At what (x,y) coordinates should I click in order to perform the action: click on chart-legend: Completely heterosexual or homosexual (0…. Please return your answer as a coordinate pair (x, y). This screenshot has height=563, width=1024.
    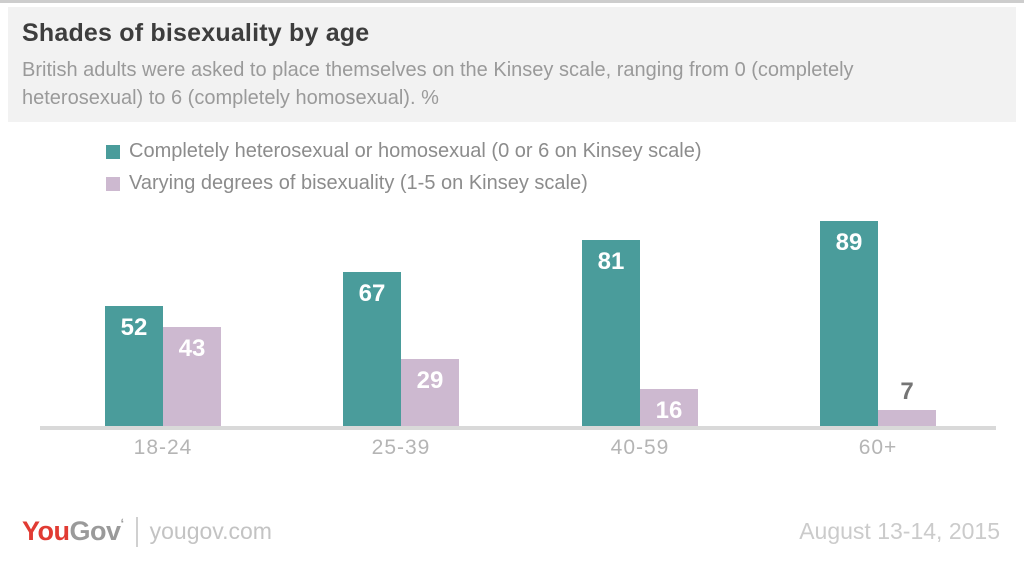
    Looking at the image, I should click on (565, 167).